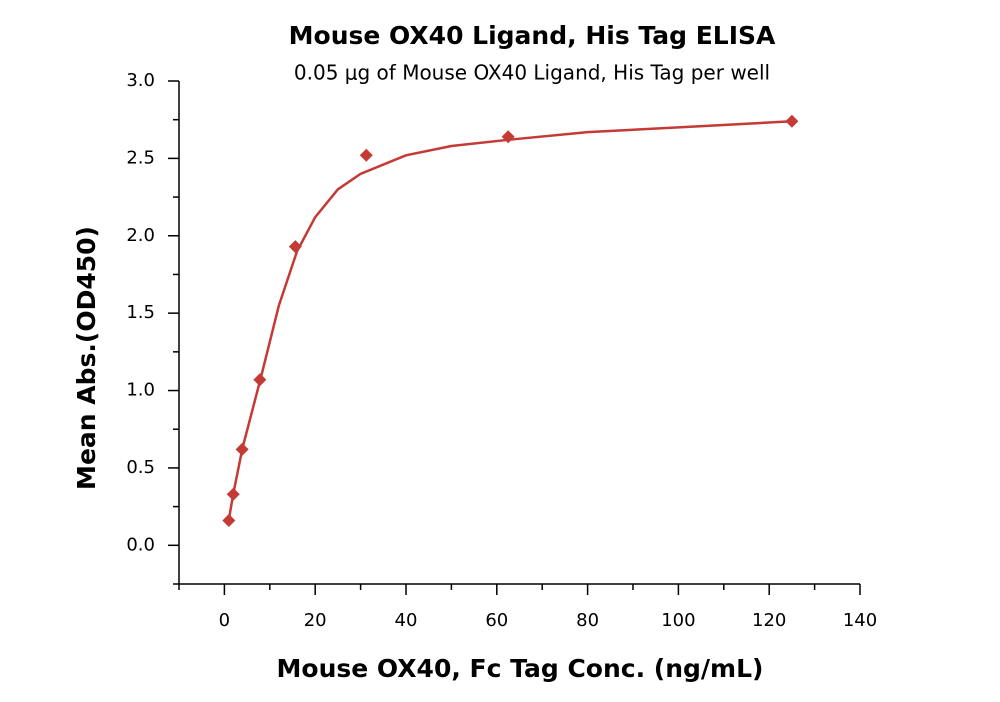 This screenshot has height=702, width=1000. What do you see at coordinates (520, 668) in the screenshot?
I see `x-axis-label: Mouse OX40, Fc Tag Conc. (ng/mL)` at bounding box center [520, 668].